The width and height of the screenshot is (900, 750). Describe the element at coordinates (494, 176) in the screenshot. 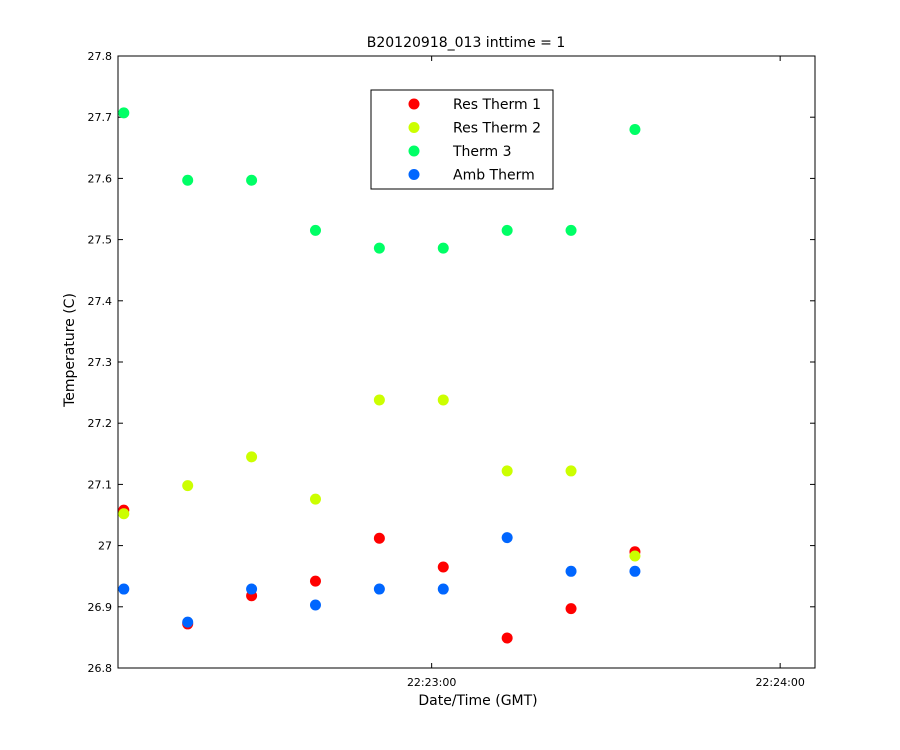

I see `legend-label: Amb Therm` at that location.